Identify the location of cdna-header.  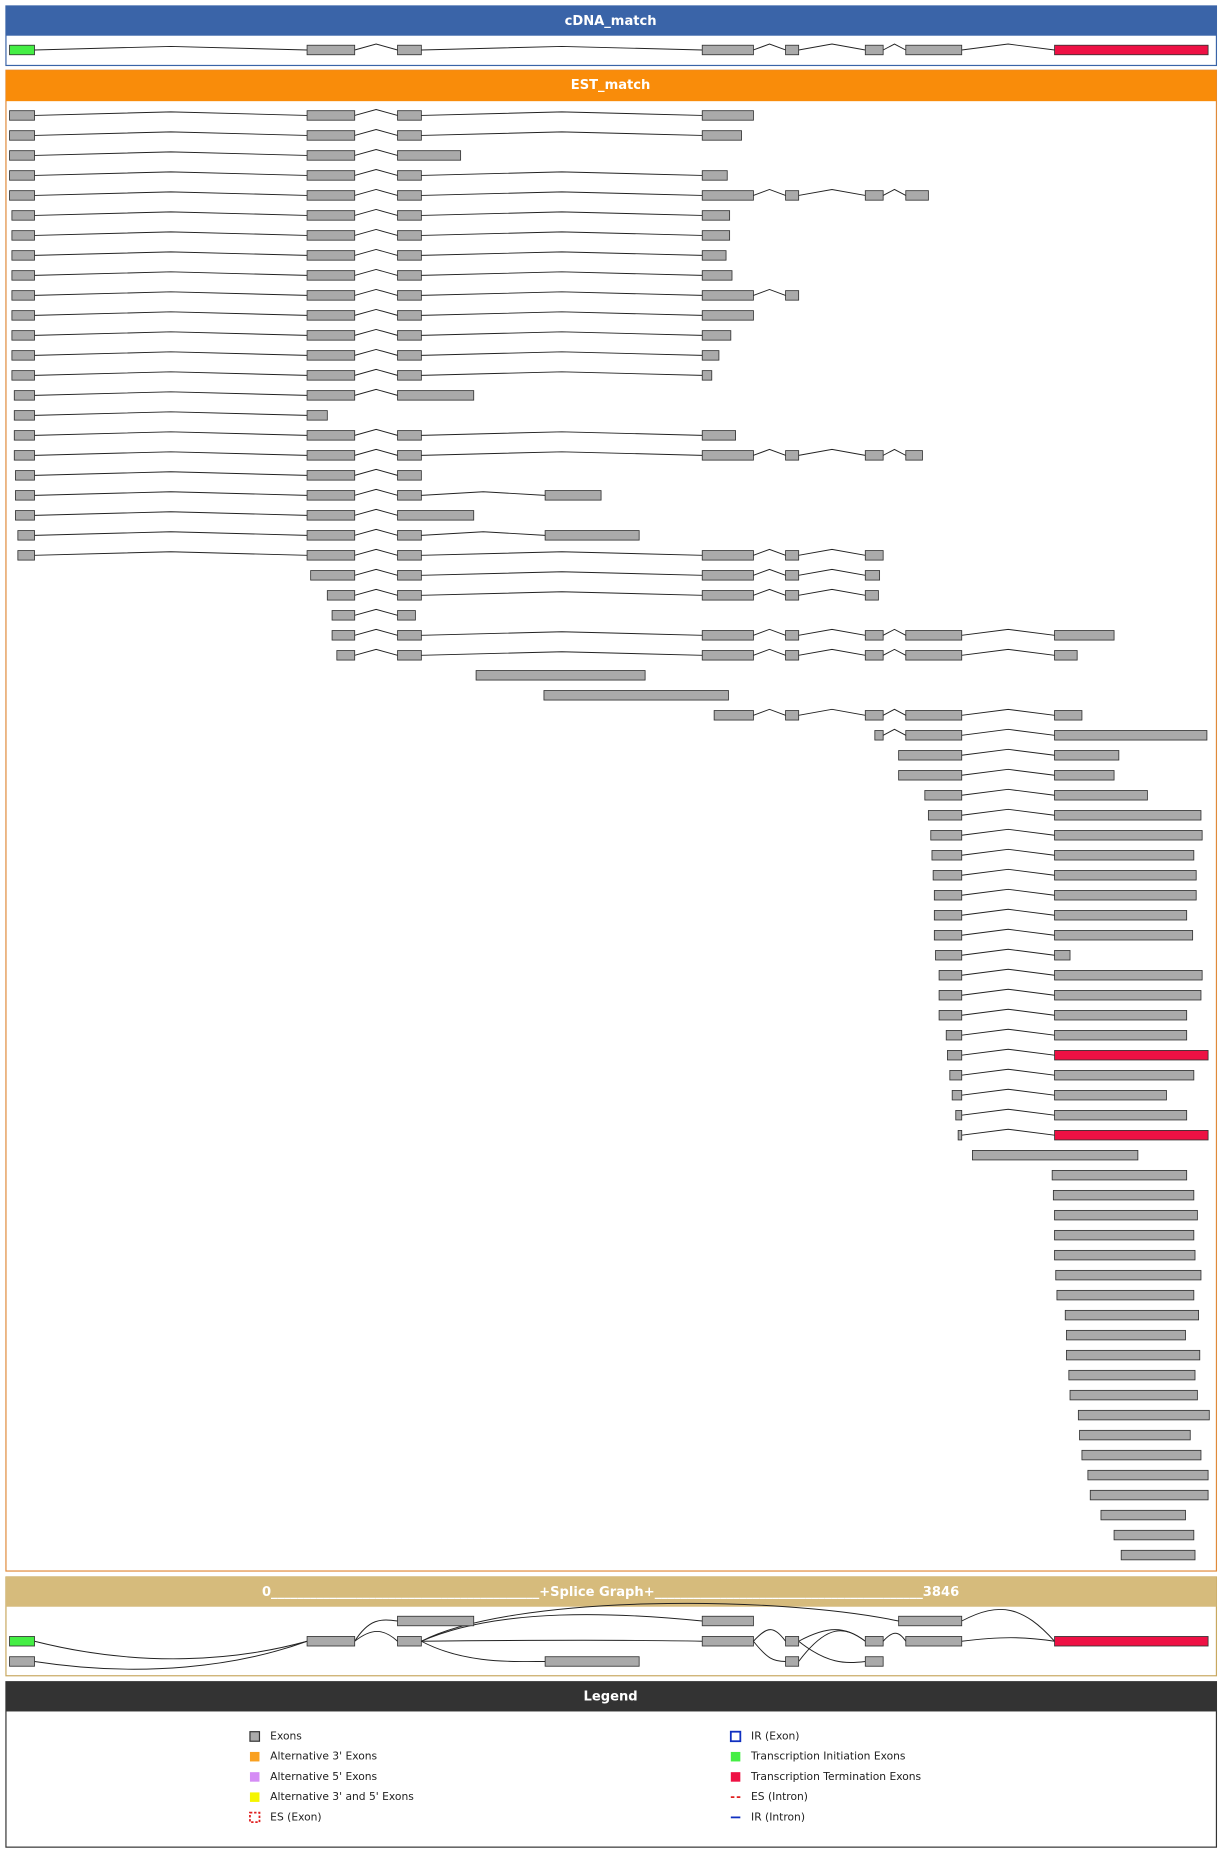
(611, 20).